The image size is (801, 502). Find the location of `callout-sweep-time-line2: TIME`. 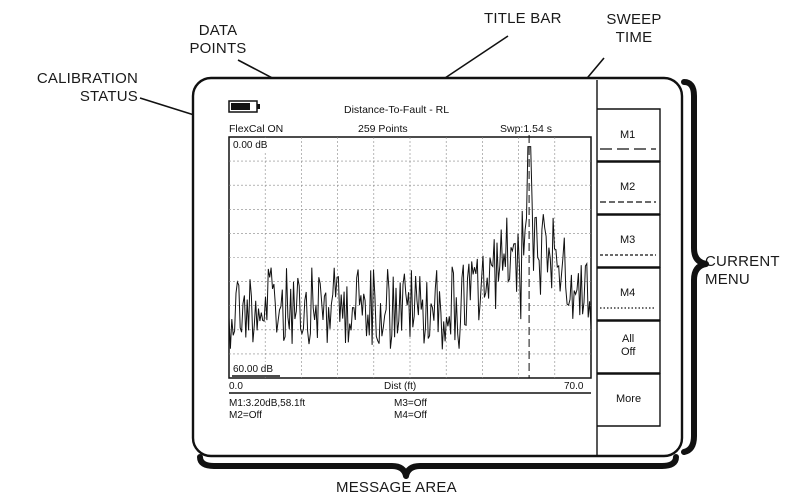

callout-sweep-time-line2: TIME is located at coordinates (634, 37).